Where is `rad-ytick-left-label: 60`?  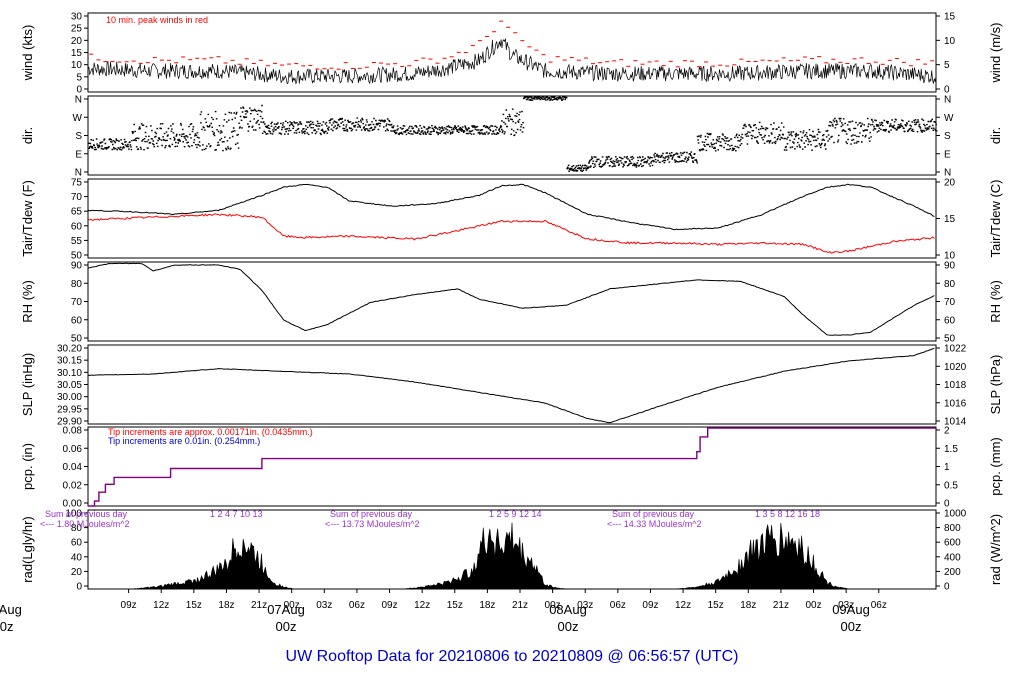 rad-ytick-left-label: 60 is located at coordinates (77, 543).